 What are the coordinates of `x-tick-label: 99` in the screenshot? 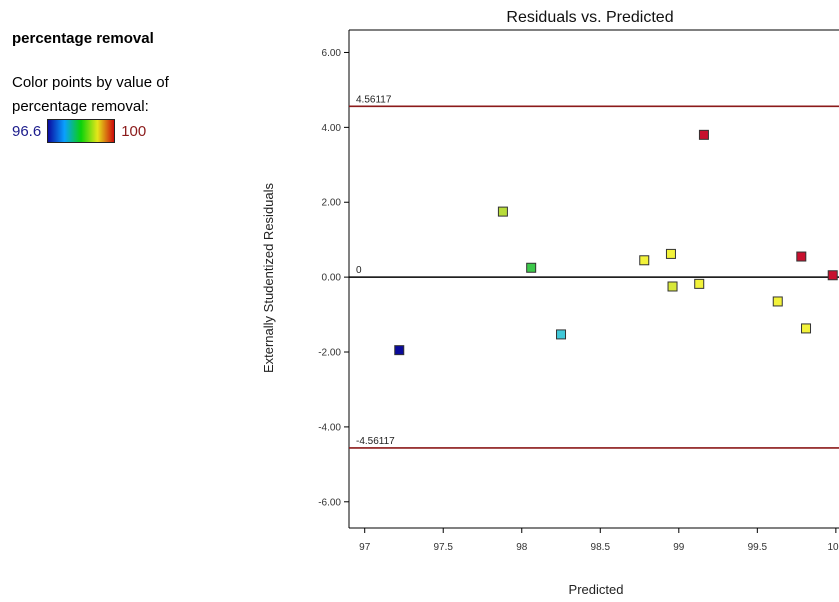 It's located at (679, 547).